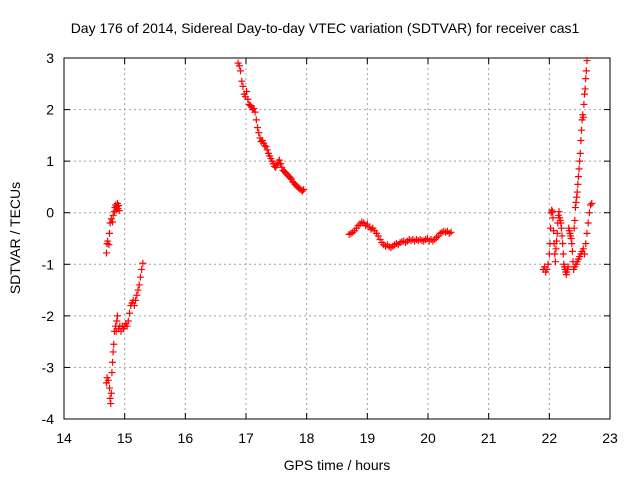 The image size is (640, 480). What do you see at coordinates (15, 238) in the screenshot?
I see `y-axis-label: SDTVAR / TECUs` at bounding box center [15, 238].